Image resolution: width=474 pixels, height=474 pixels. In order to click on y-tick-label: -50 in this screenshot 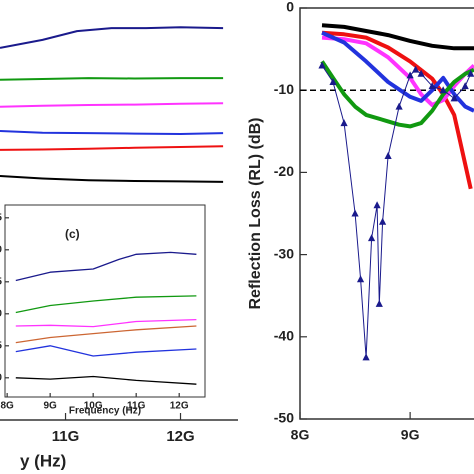, I will do `click(284, 418)`.